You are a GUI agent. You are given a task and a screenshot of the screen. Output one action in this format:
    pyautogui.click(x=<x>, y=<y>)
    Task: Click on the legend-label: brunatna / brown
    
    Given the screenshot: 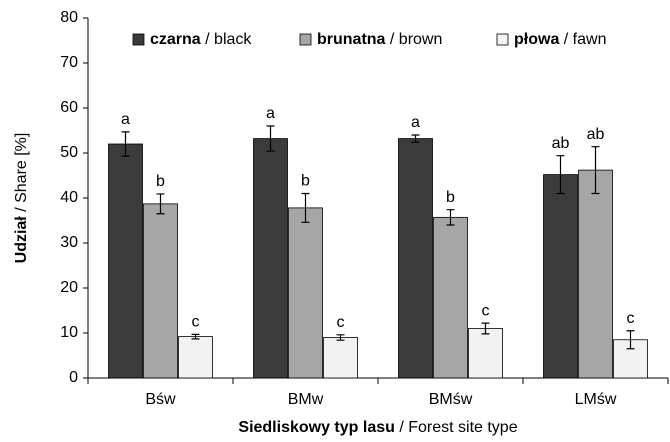 What is the action you would take?
    pyautogui.click(x=379, y=39)
    